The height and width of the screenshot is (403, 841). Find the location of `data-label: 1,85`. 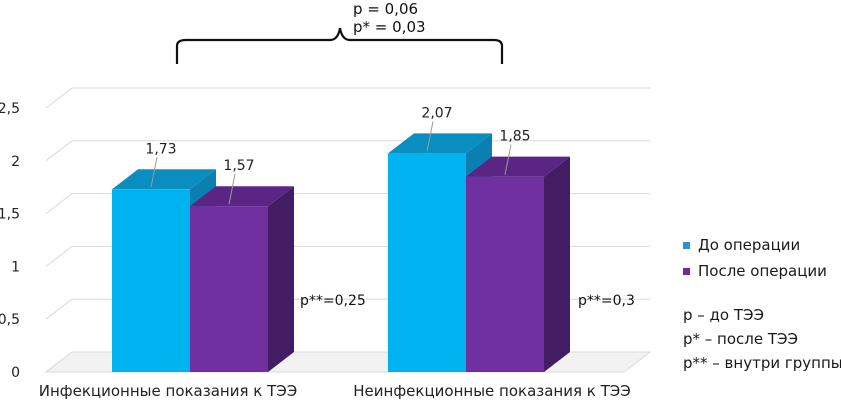

data-label: 1,85 is located at coordinates (514, 137).